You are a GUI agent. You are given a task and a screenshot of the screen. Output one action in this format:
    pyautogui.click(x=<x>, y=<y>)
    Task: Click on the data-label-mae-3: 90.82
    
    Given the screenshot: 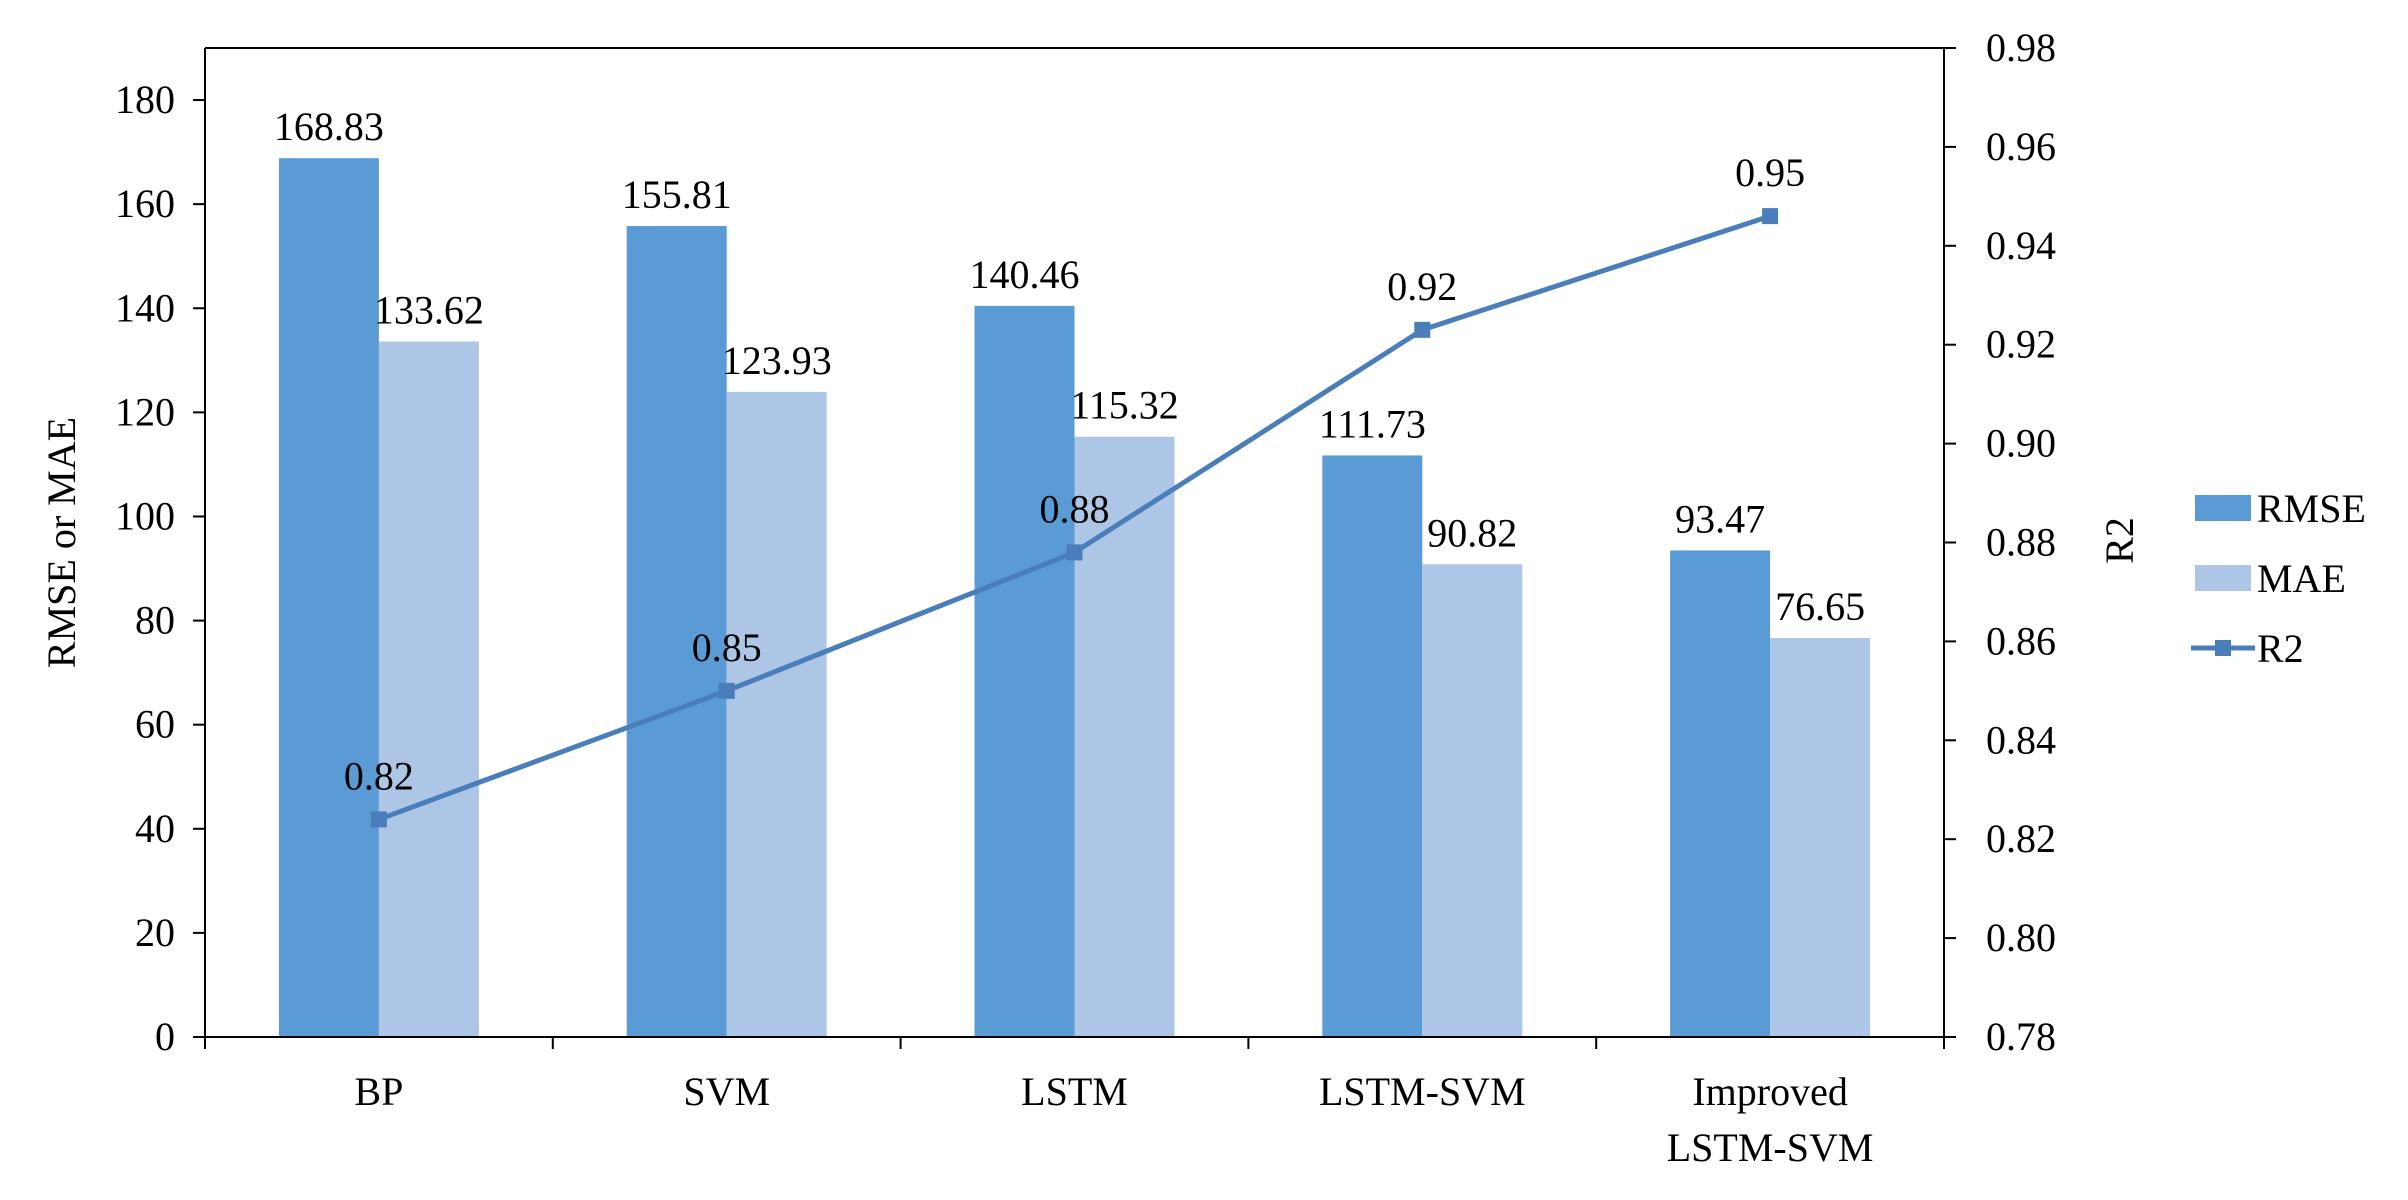 What is the action you would take?
    pyautogui.click(x=1472, y=532)
    